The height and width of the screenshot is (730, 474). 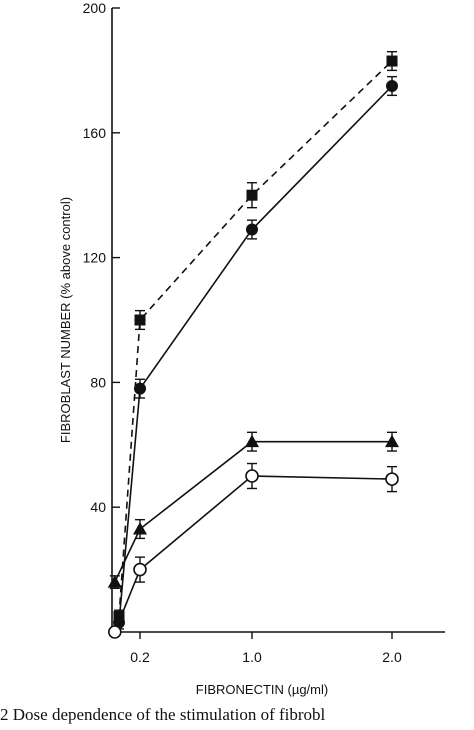 What do you see at coordinates (262, 689) in the screenshot?
I see `x-axis-label: FIBRONECTIN (µg/ml)` at bounding box center [262, 689].